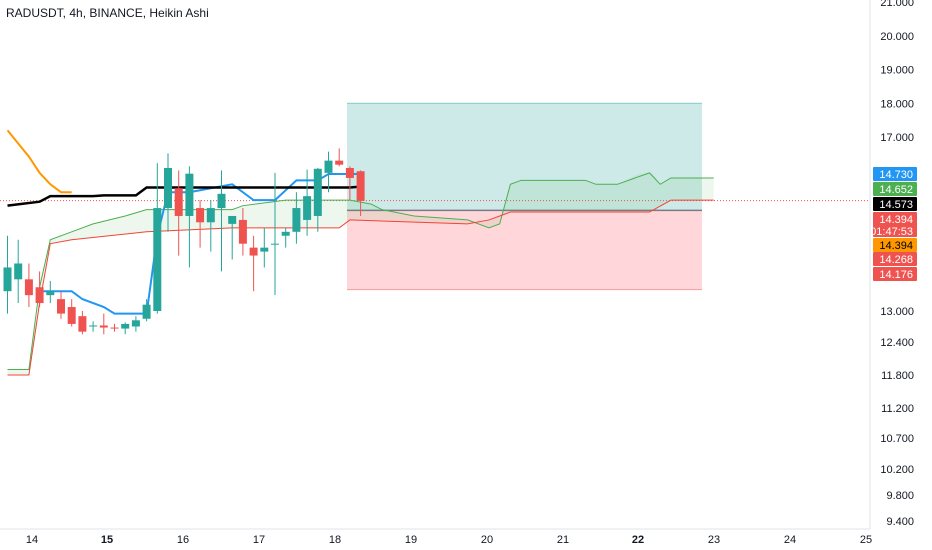 The image size is (932, 550). I want to click on profit-zone, so click(524, 157).